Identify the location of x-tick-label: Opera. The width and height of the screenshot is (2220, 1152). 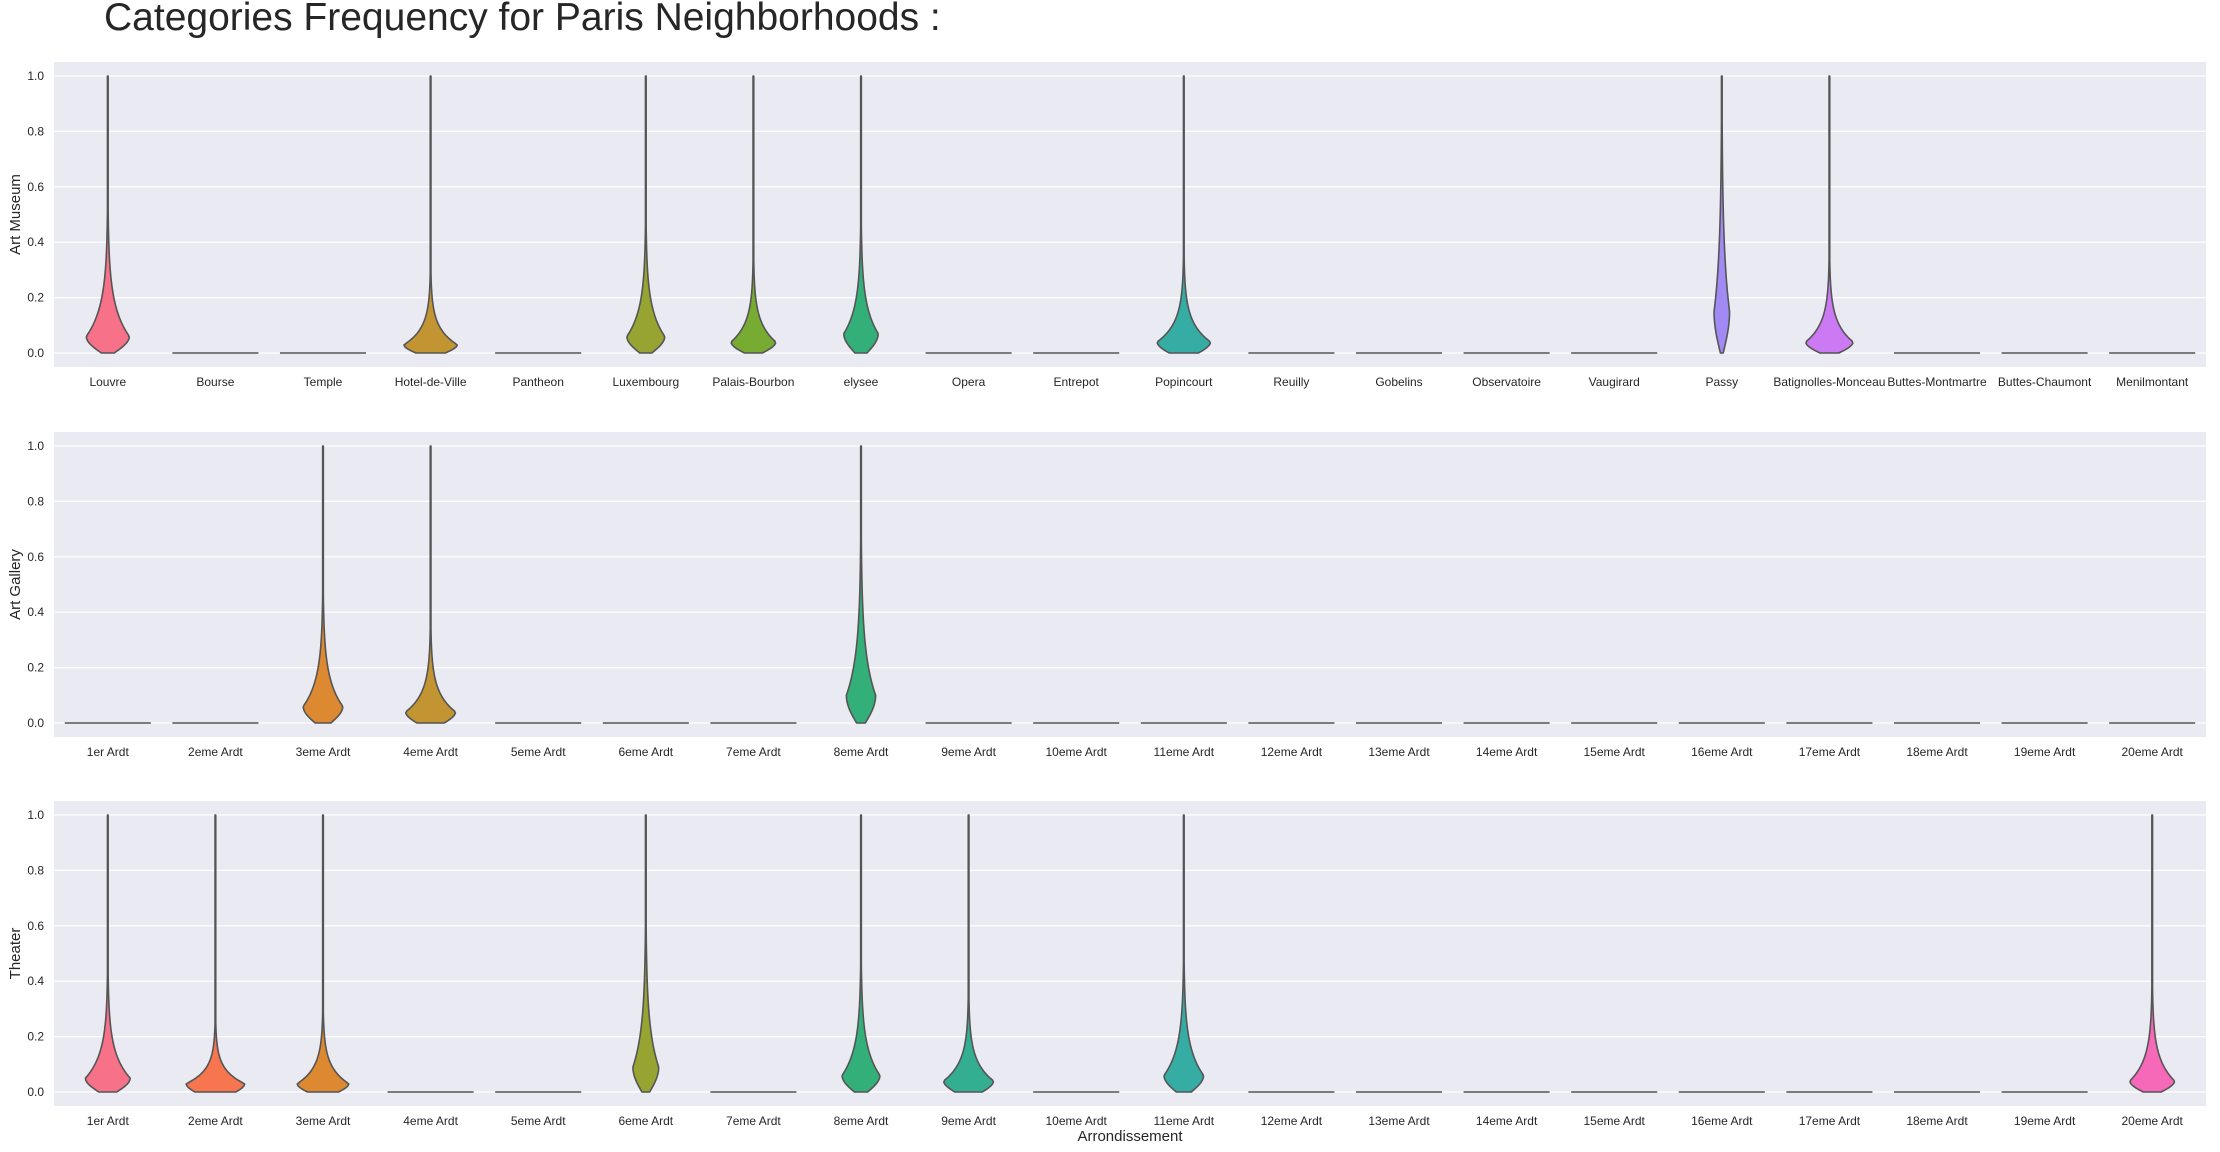
(969, 382).